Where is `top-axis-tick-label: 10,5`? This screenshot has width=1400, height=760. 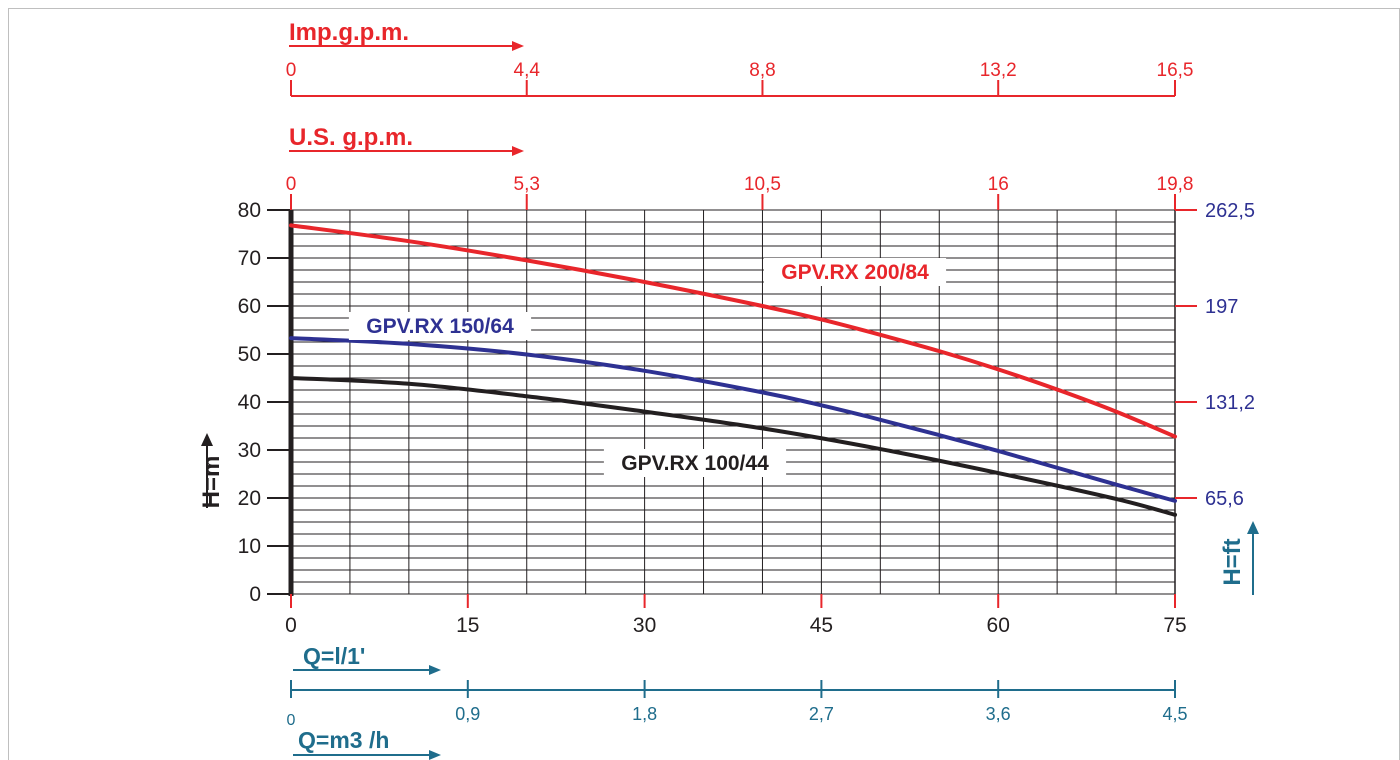
top-axis-tick-label: 10,5 is located at coordinates (762, 184).